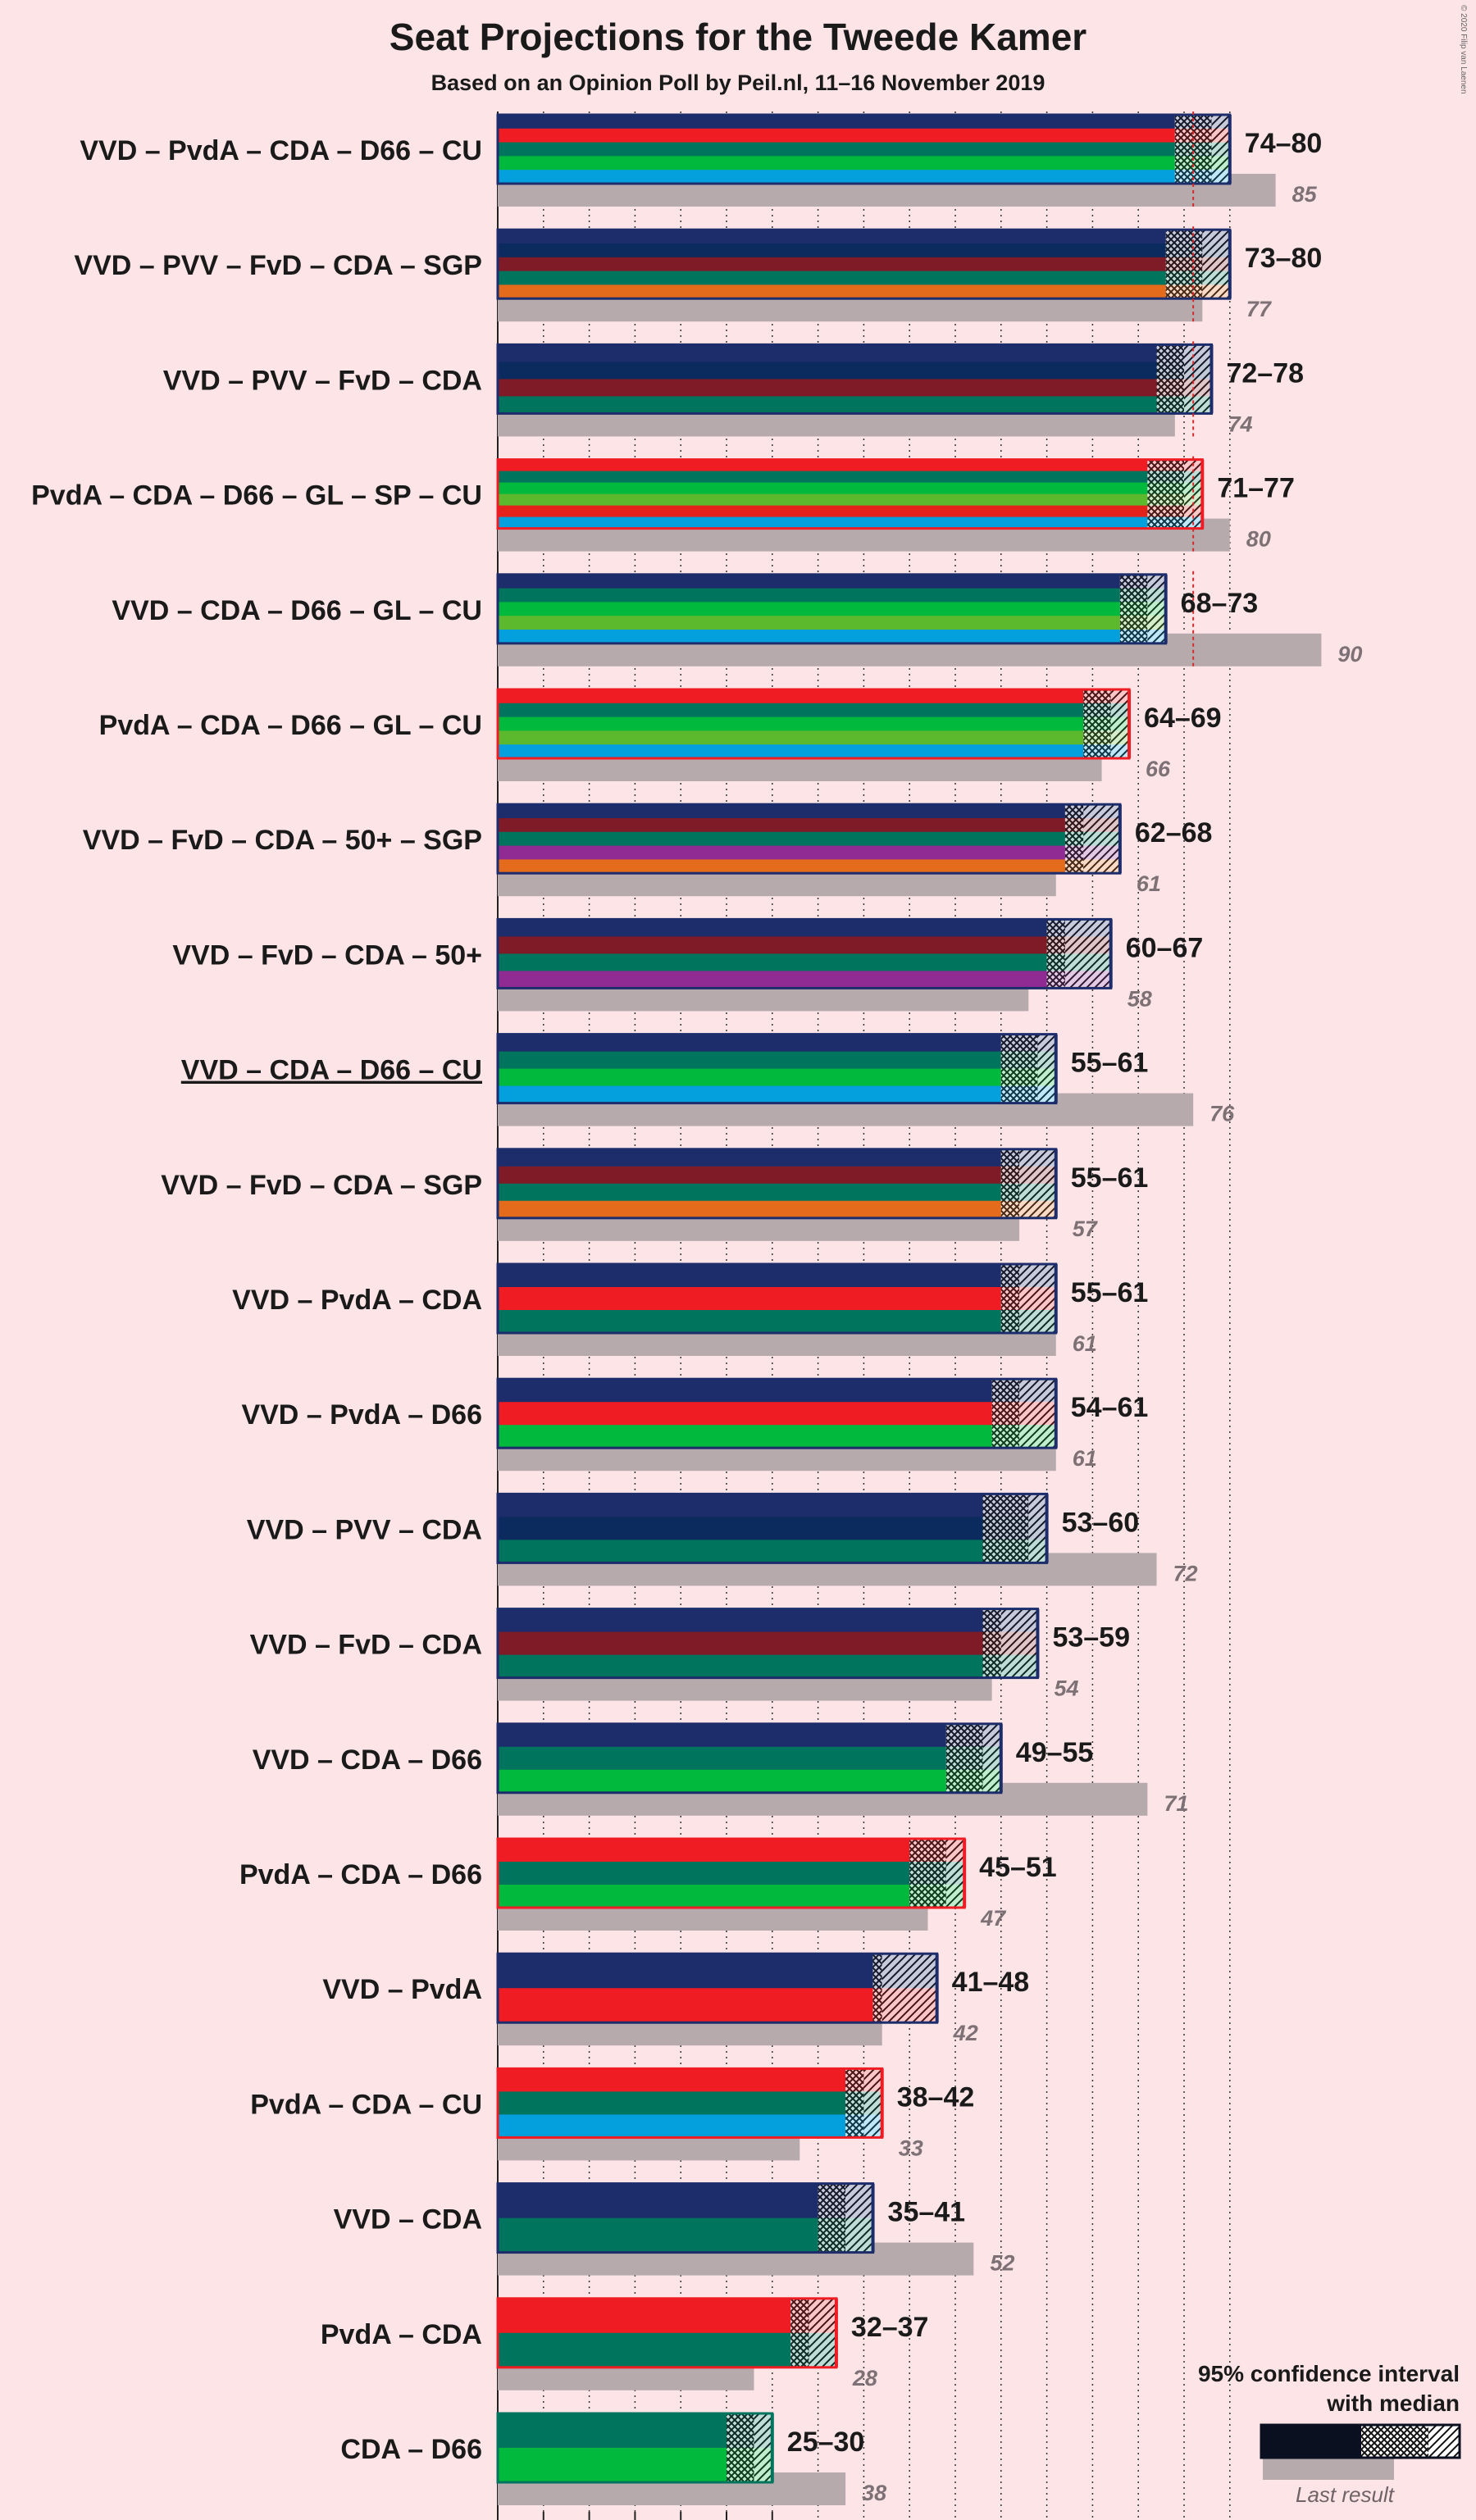  I want to click on last-result-label: 85, so click(1305, 194).